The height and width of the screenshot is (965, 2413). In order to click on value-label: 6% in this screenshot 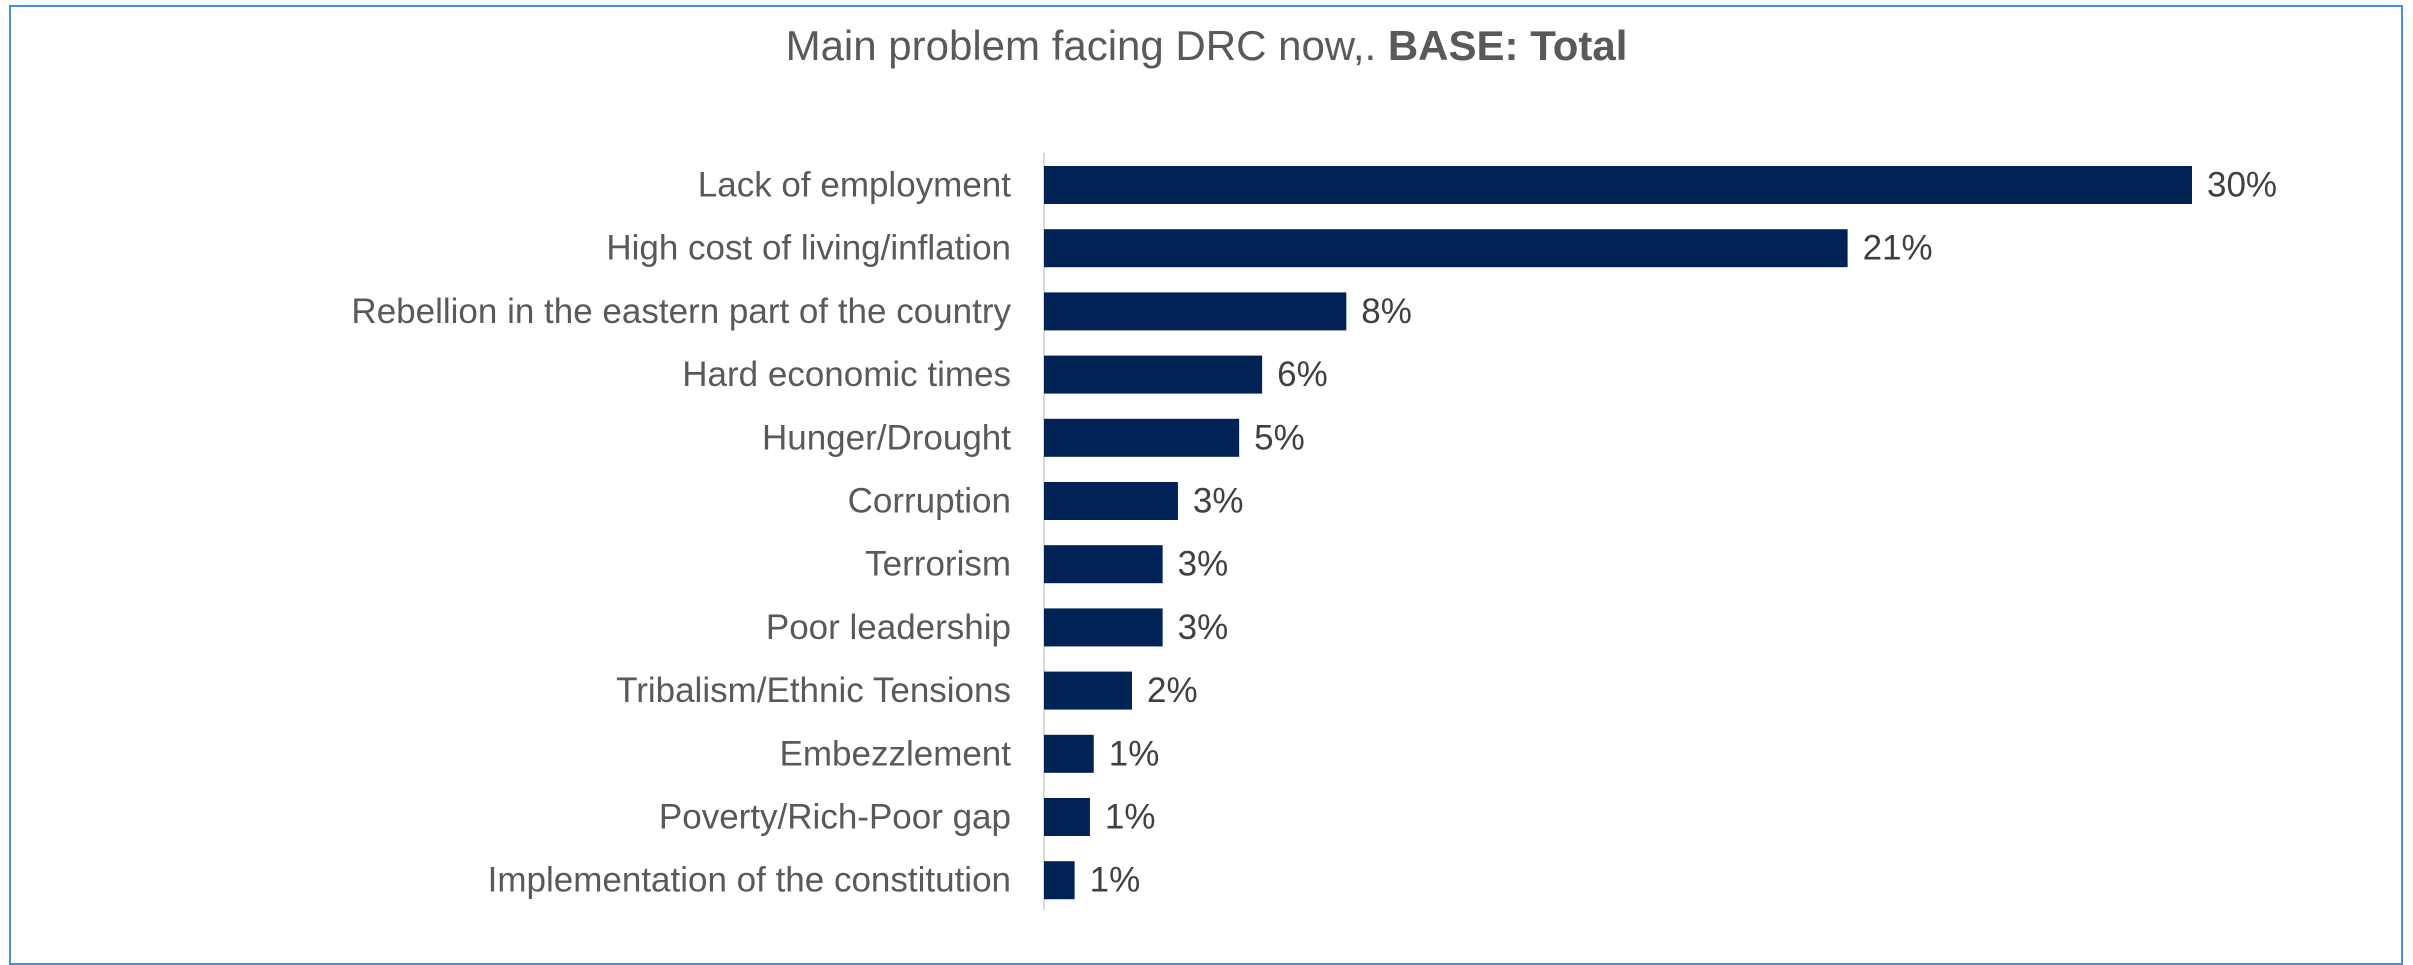, I will do `click(1302, 374)`.